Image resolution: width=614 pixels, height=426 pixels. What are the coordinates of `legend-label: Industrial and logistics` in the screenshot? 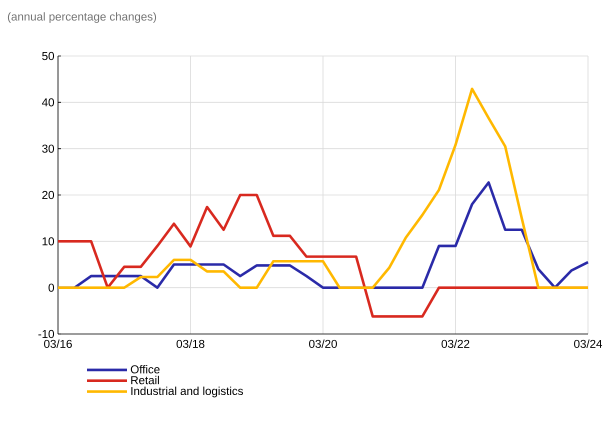 It's located at (187, 392).